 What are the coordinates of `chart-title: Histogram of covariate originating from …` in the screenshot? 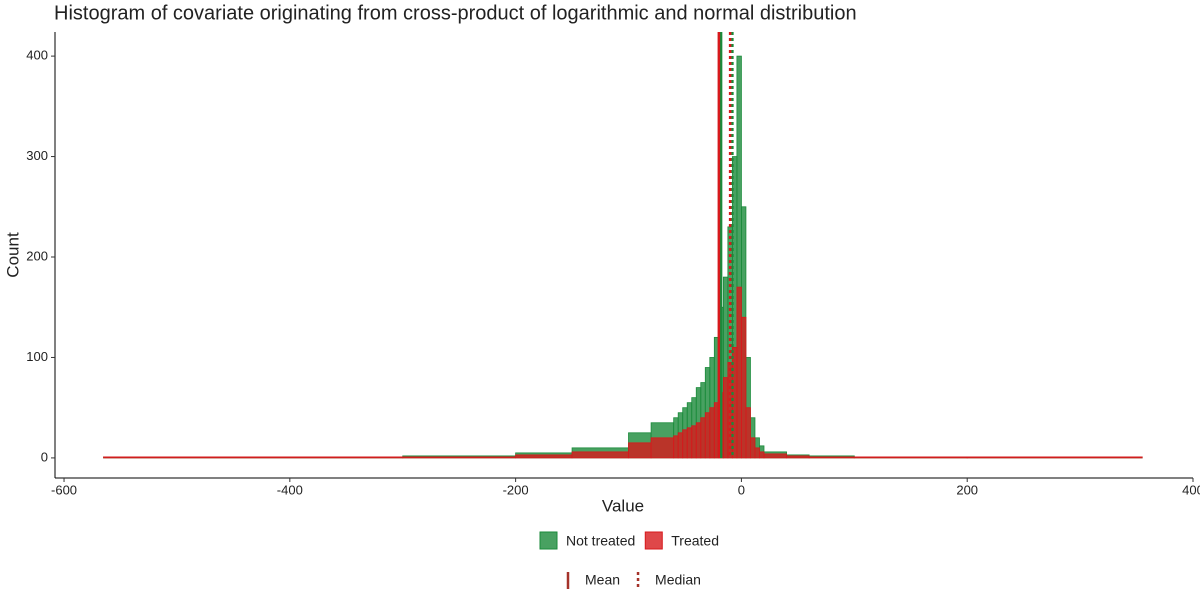 It's located at (455, 13).